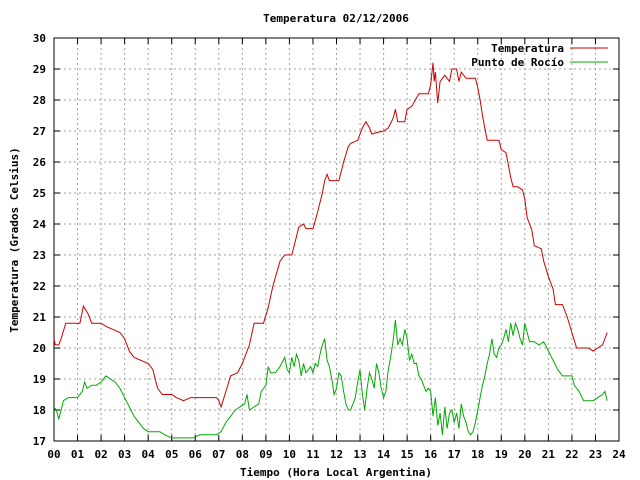 This screenshot has height=480, width=640. Describe the element at coordinates (289, 454) in the screenshot. I see `x-tick-label: 10` at that location.